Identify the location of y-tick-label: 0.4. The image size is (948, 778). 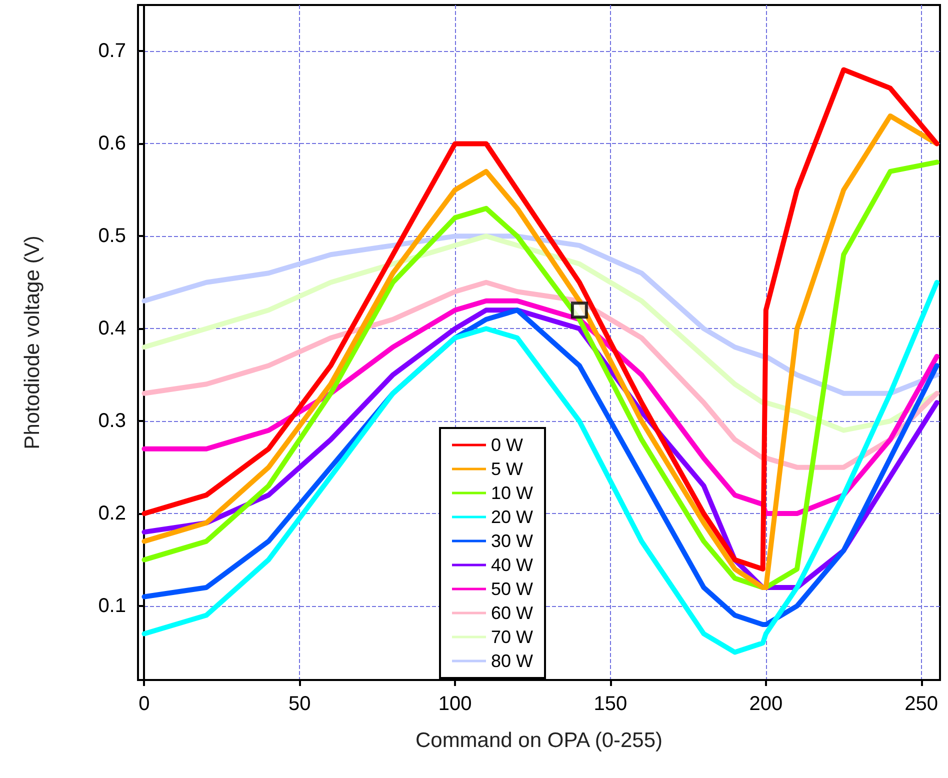
(112, 329).